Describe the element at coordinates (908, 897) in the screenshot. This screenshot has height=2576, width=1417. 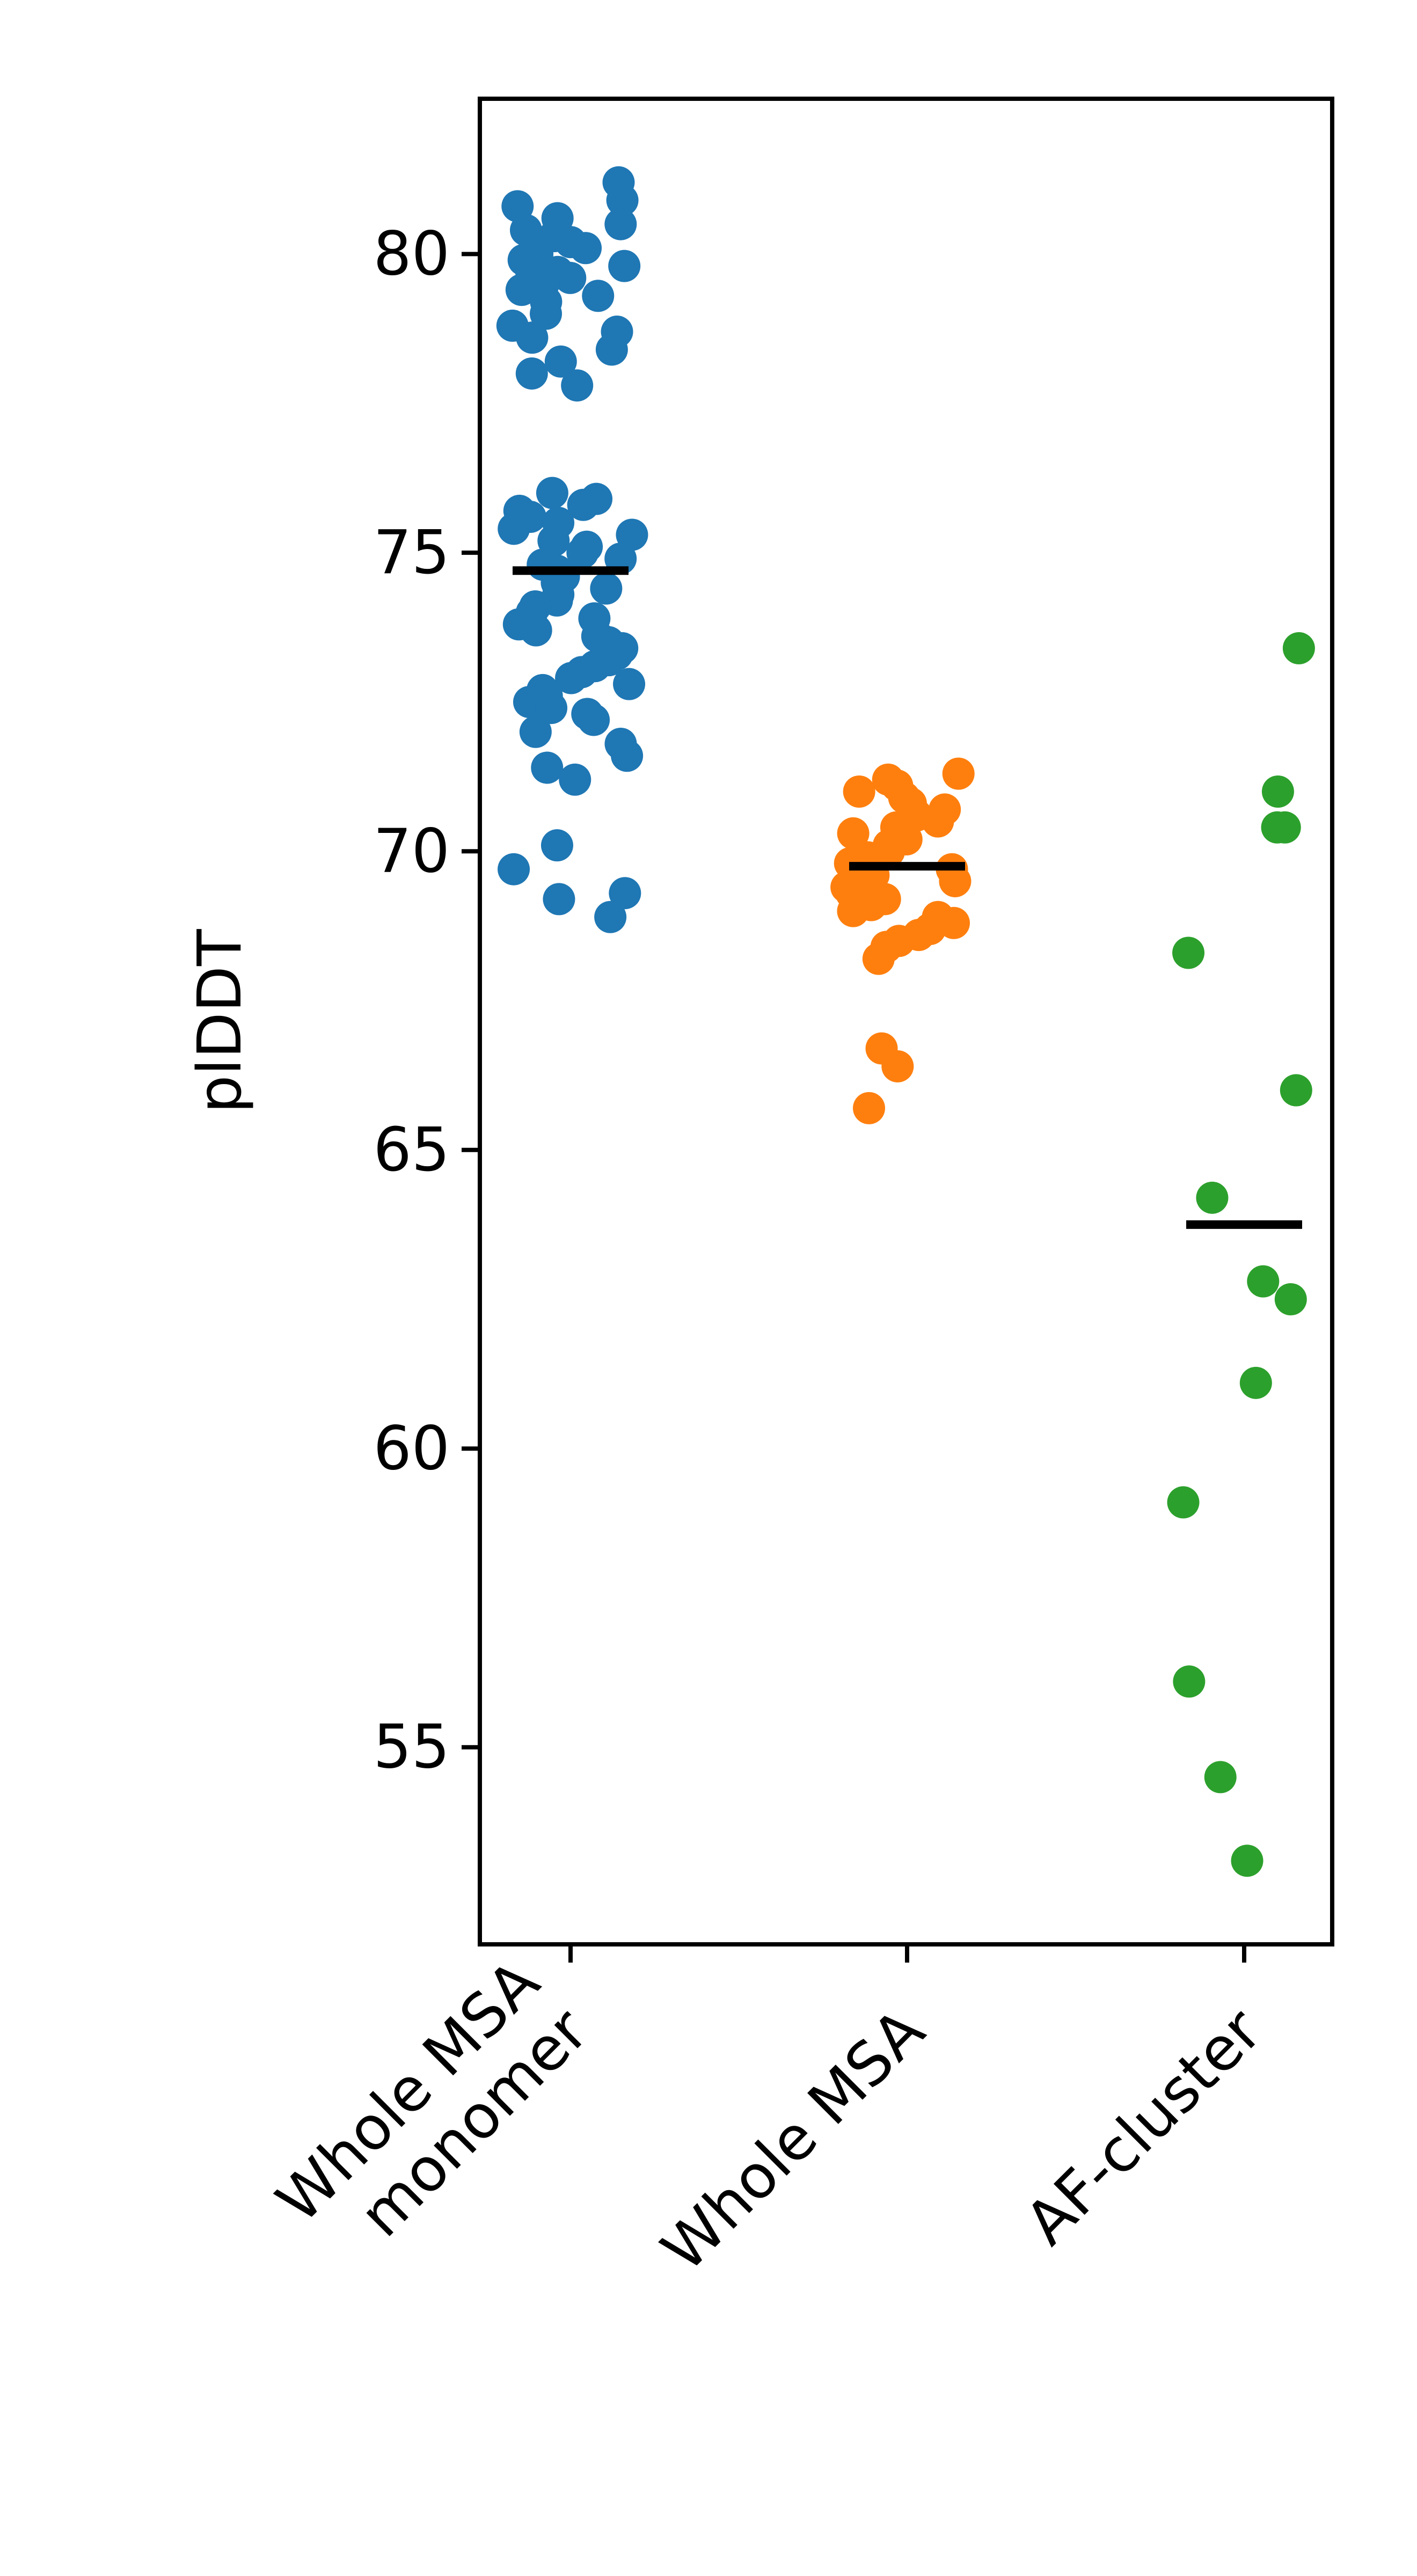
I see `mean-markers` at that location.